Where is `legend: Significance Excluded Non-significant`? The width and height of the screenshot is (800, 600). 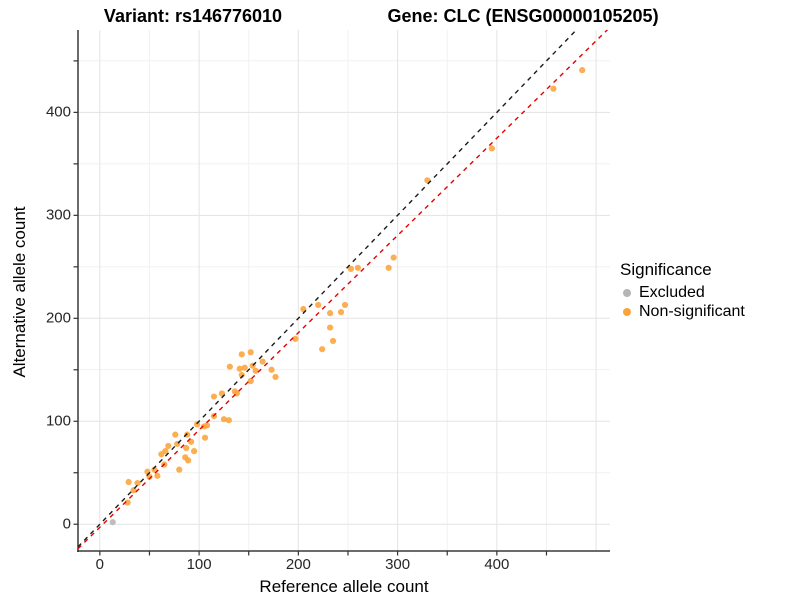
legend: Significance Excluded Non-significant is located at coordinates (682, 290).